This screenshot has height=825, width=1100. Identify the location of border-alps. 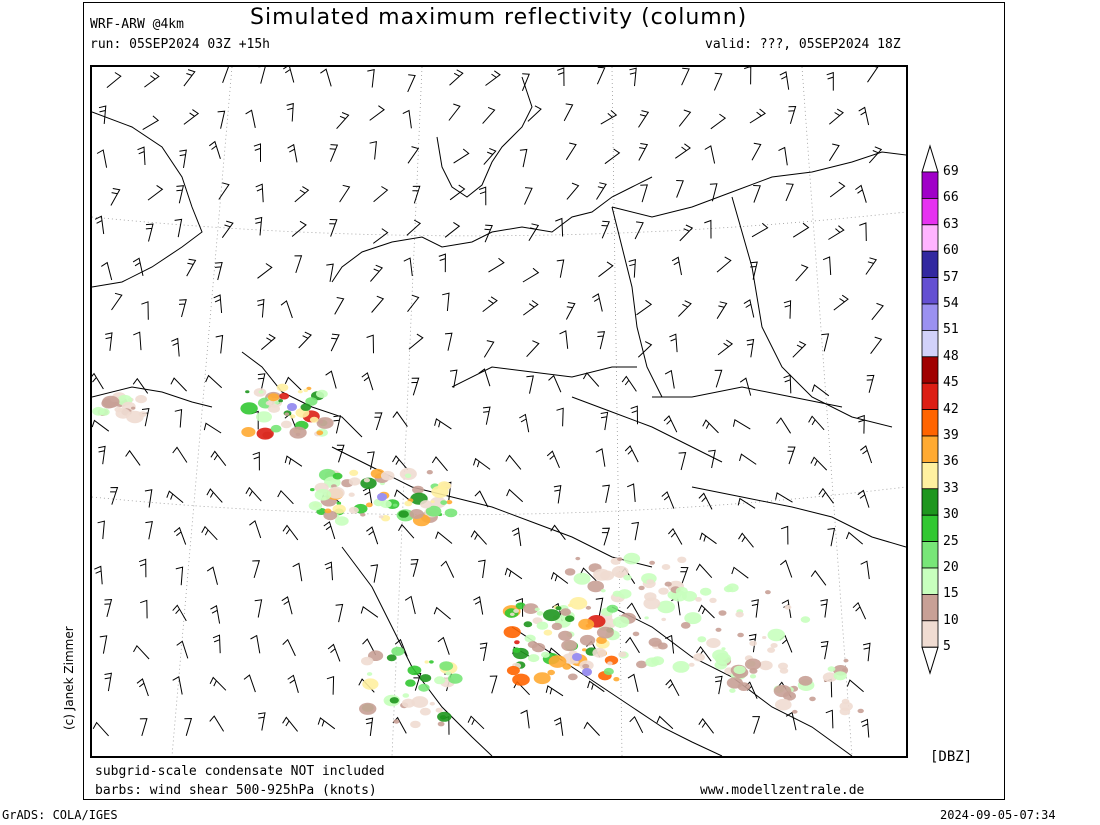
(492, 507).